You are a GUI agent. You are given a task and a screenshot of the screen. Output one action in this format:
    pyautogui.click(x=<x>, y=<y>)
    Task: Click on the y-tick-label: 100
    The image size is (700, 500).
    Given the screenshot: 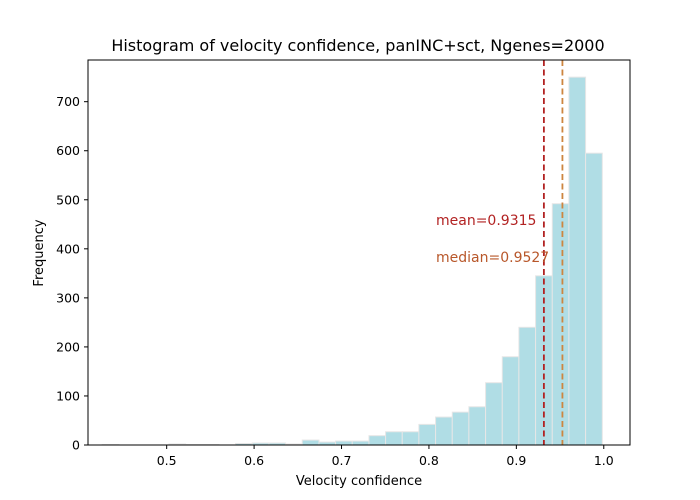 What is the action you would take?
    pyautogui.click(x=68, y=395)
    